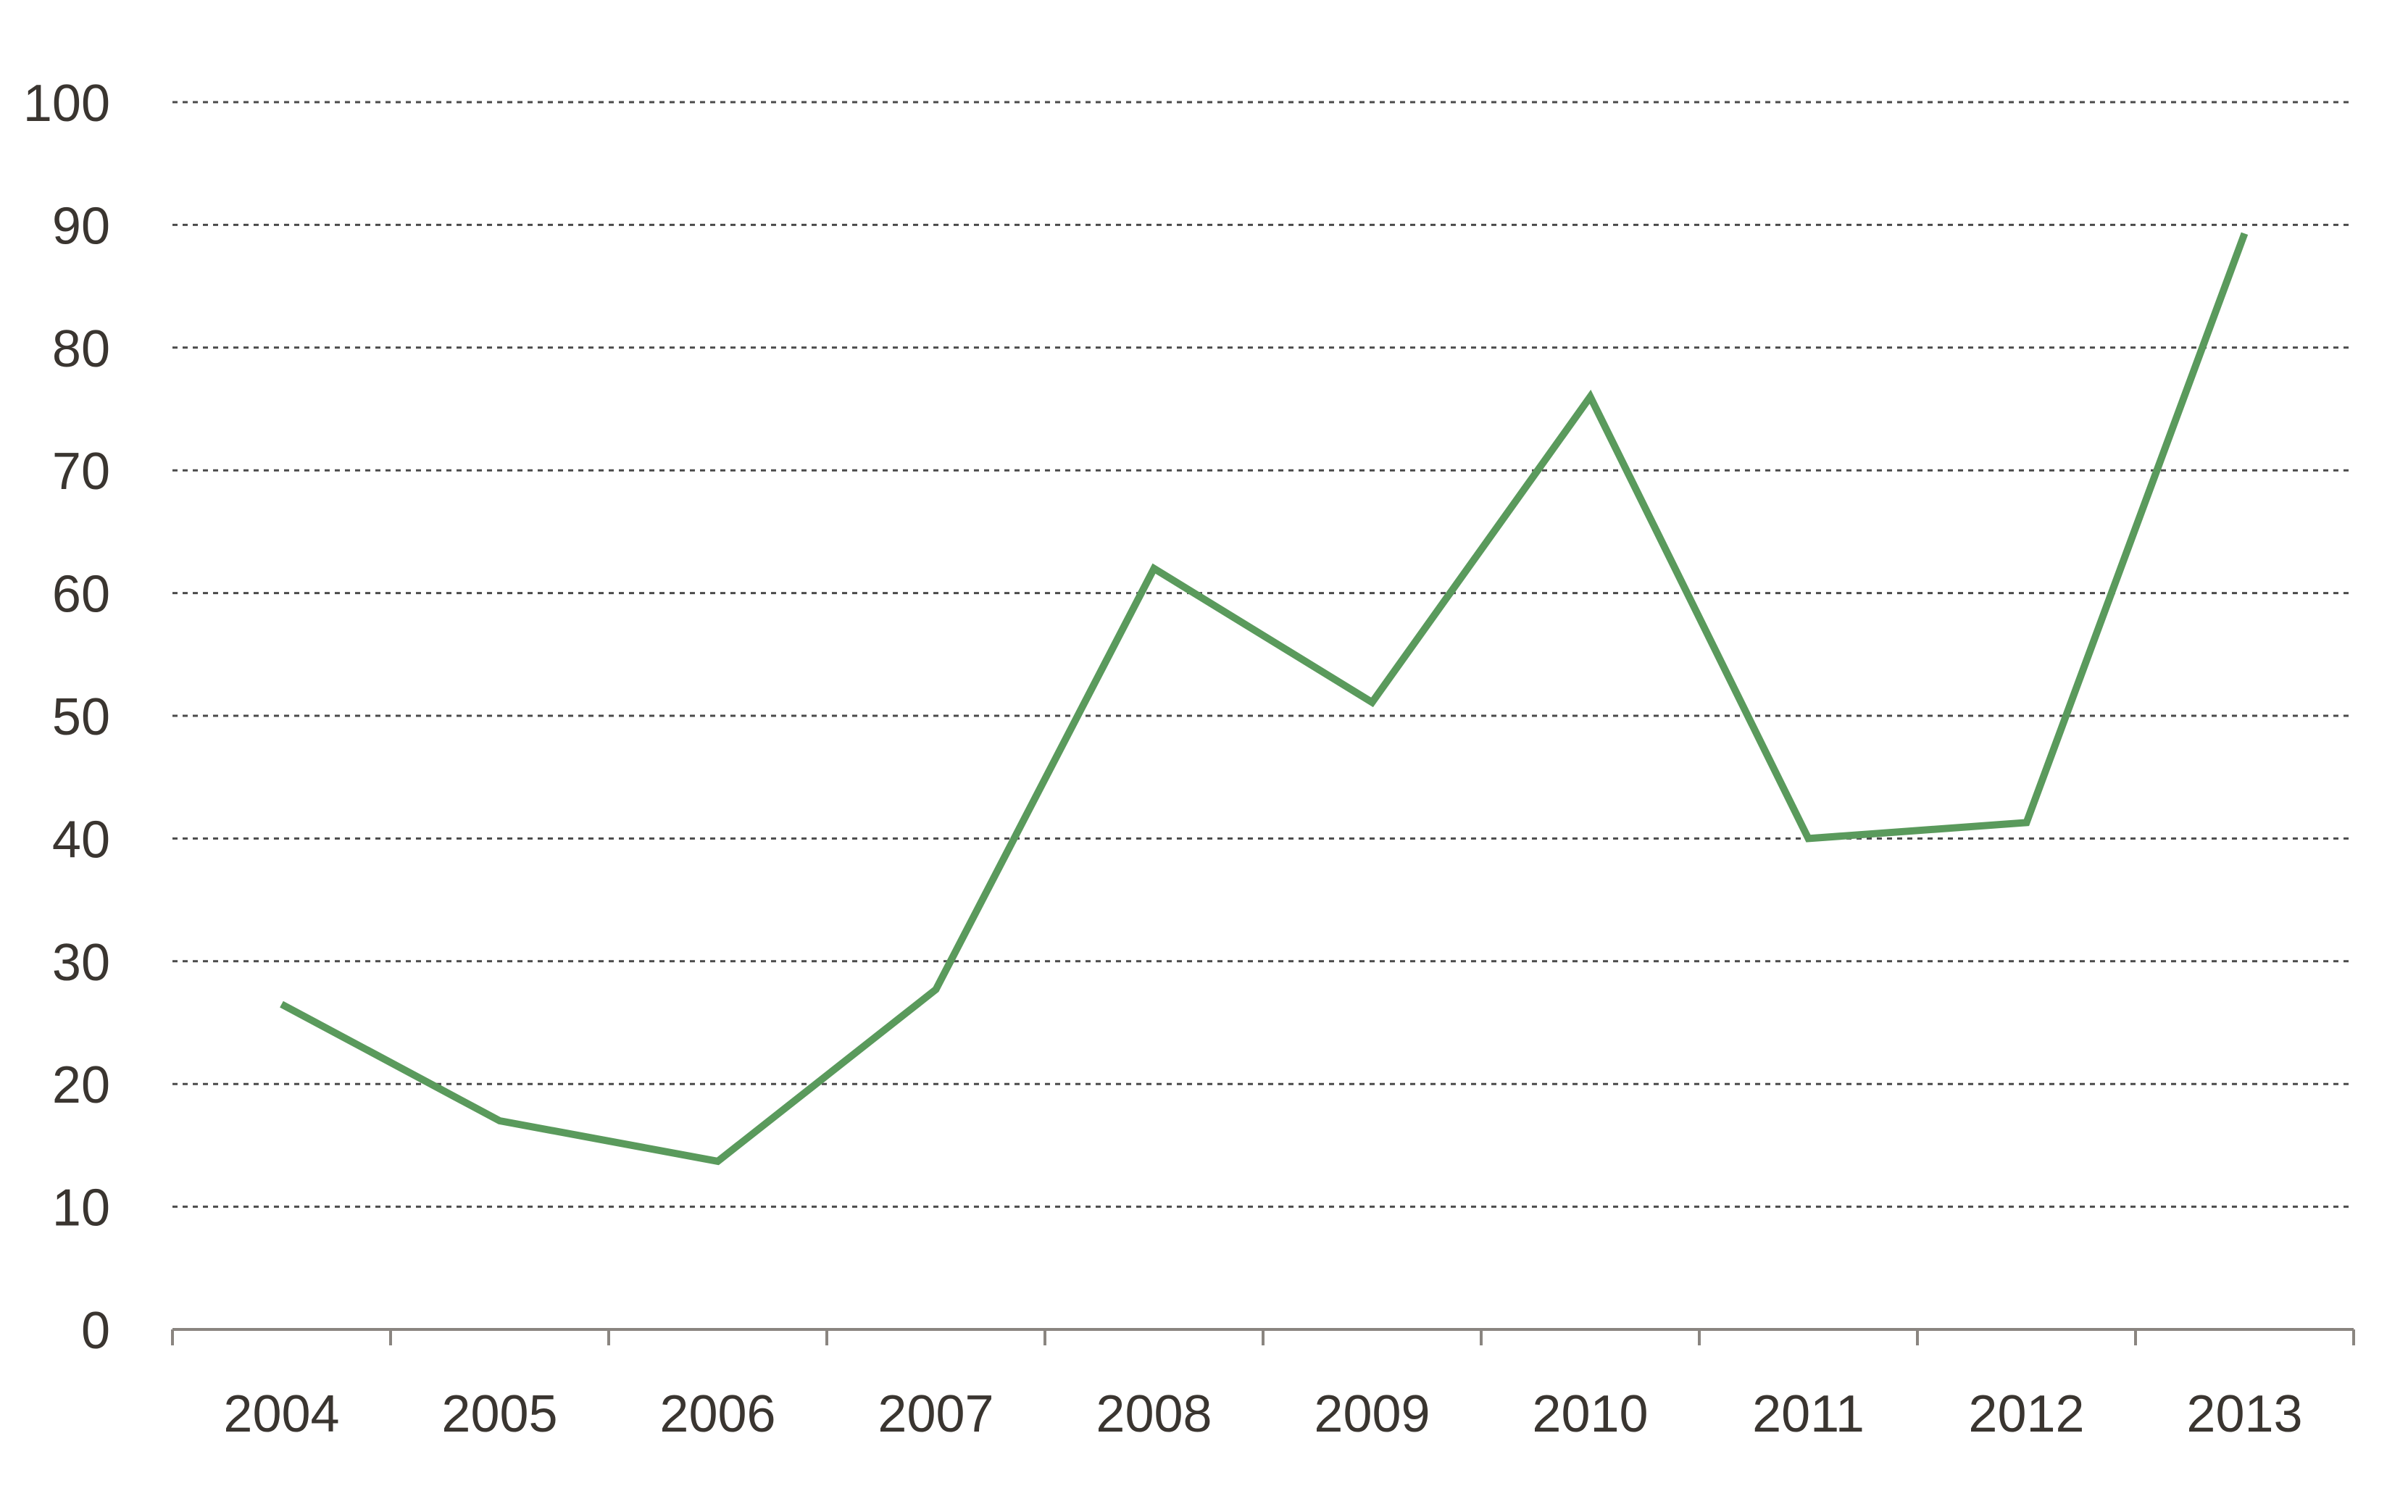 This screenshot has height=1512, width=2408. What do you see at coordinates (81, 717) in the screenshot?
I see `y-tick-label-50: 50` at bounding box center [81, 717].